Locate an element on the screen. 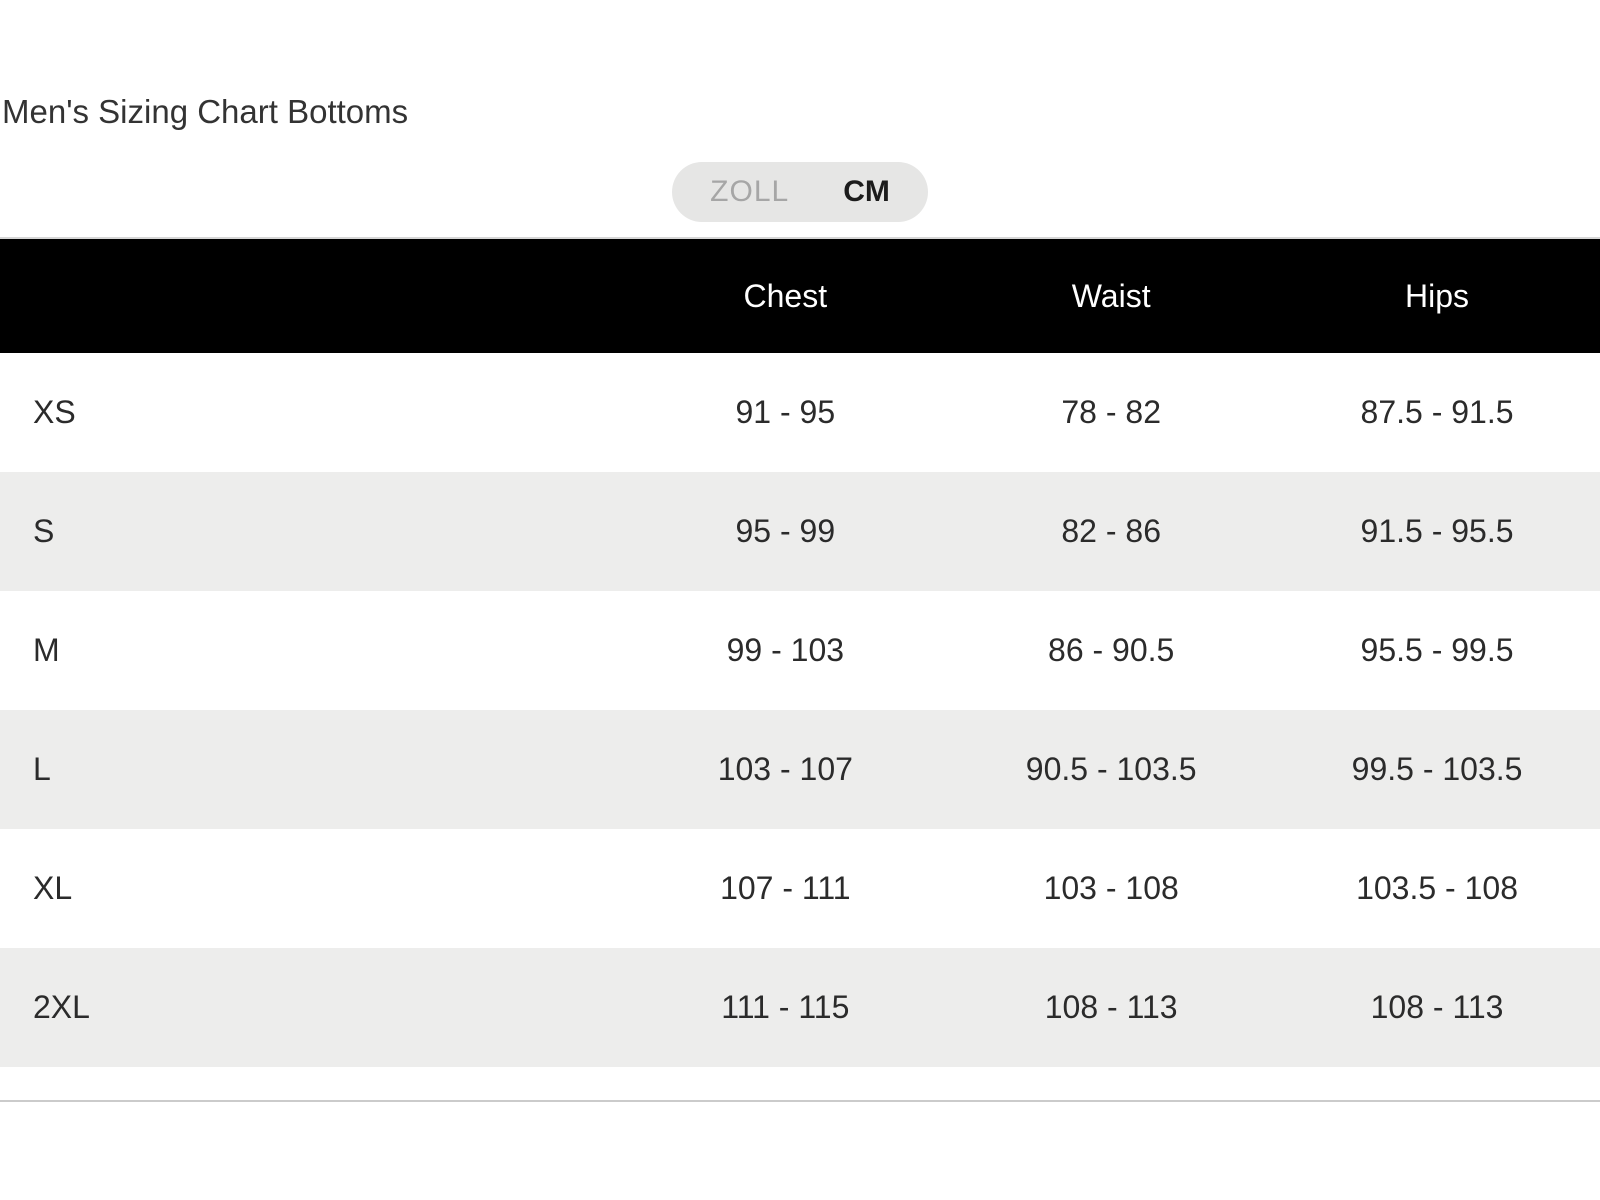 The height and width of the screenshot is (1200, 1600). table-row-l: L 103 - 107 90.5 - 103.5 99.5 - 103.5 is located at coordinates (800, 769).